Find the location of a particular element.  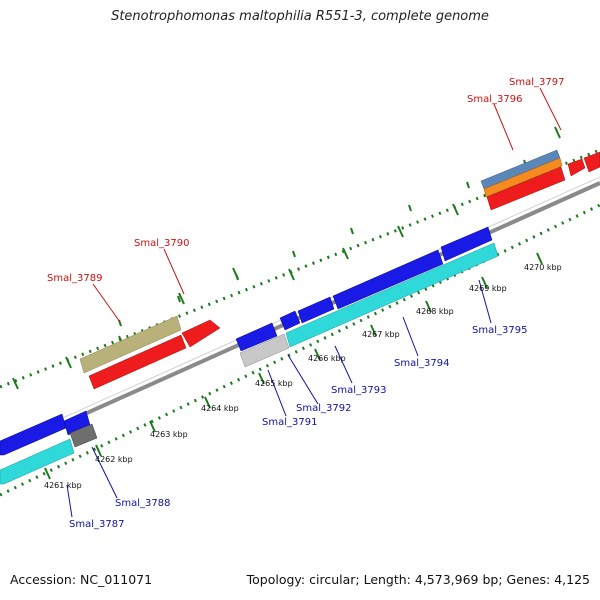

tick-label-4263: 4263 kbp is located at coordinates (169, 434).